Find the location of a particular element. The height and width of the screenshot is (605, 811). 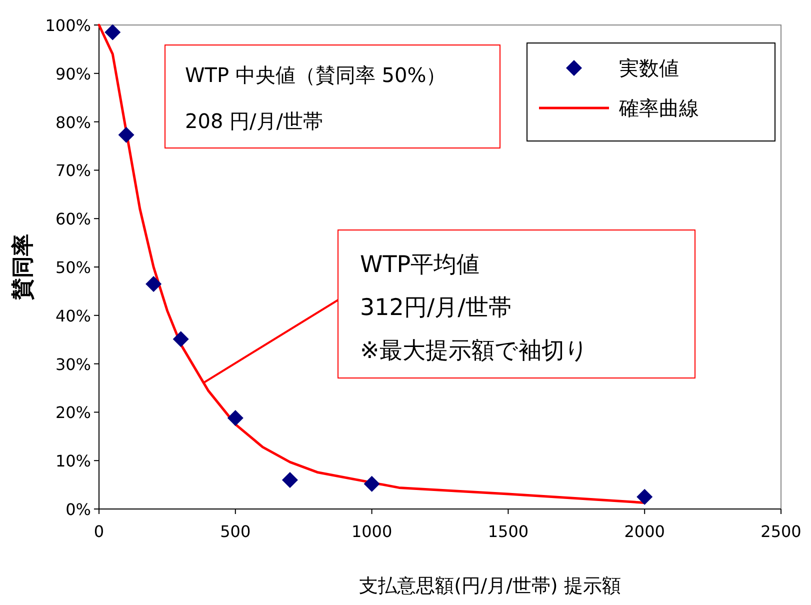

x-tick-label: 2000 is located at coordinates (644, 531).